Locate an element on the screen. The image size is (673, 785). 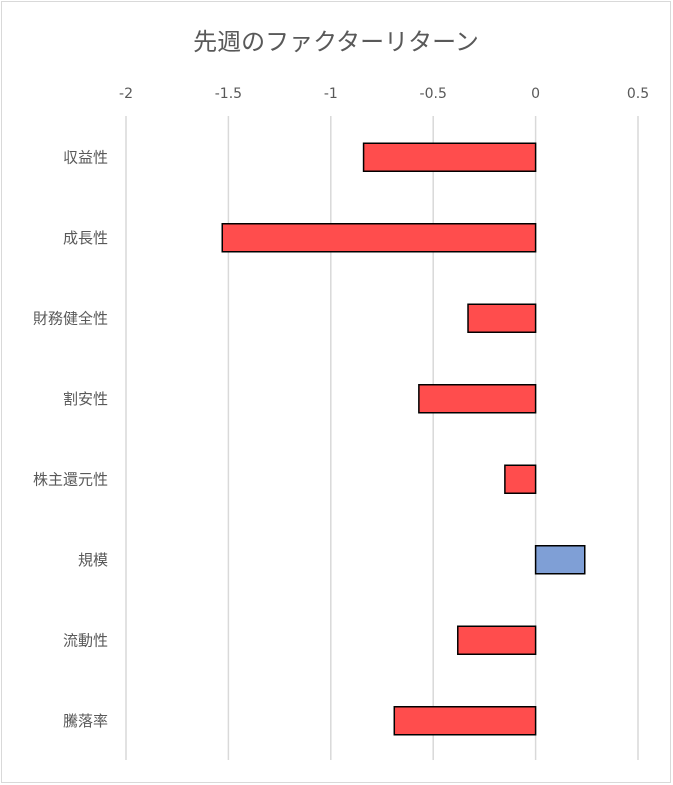
category-label: 成長性 is located at coordinates (85, 238).